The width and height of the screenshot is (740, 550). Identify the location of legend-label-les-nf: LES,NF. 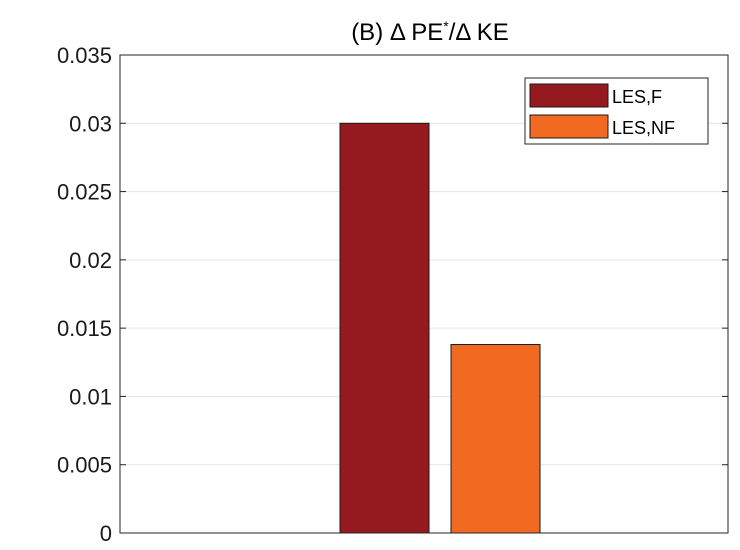
(643, 128).